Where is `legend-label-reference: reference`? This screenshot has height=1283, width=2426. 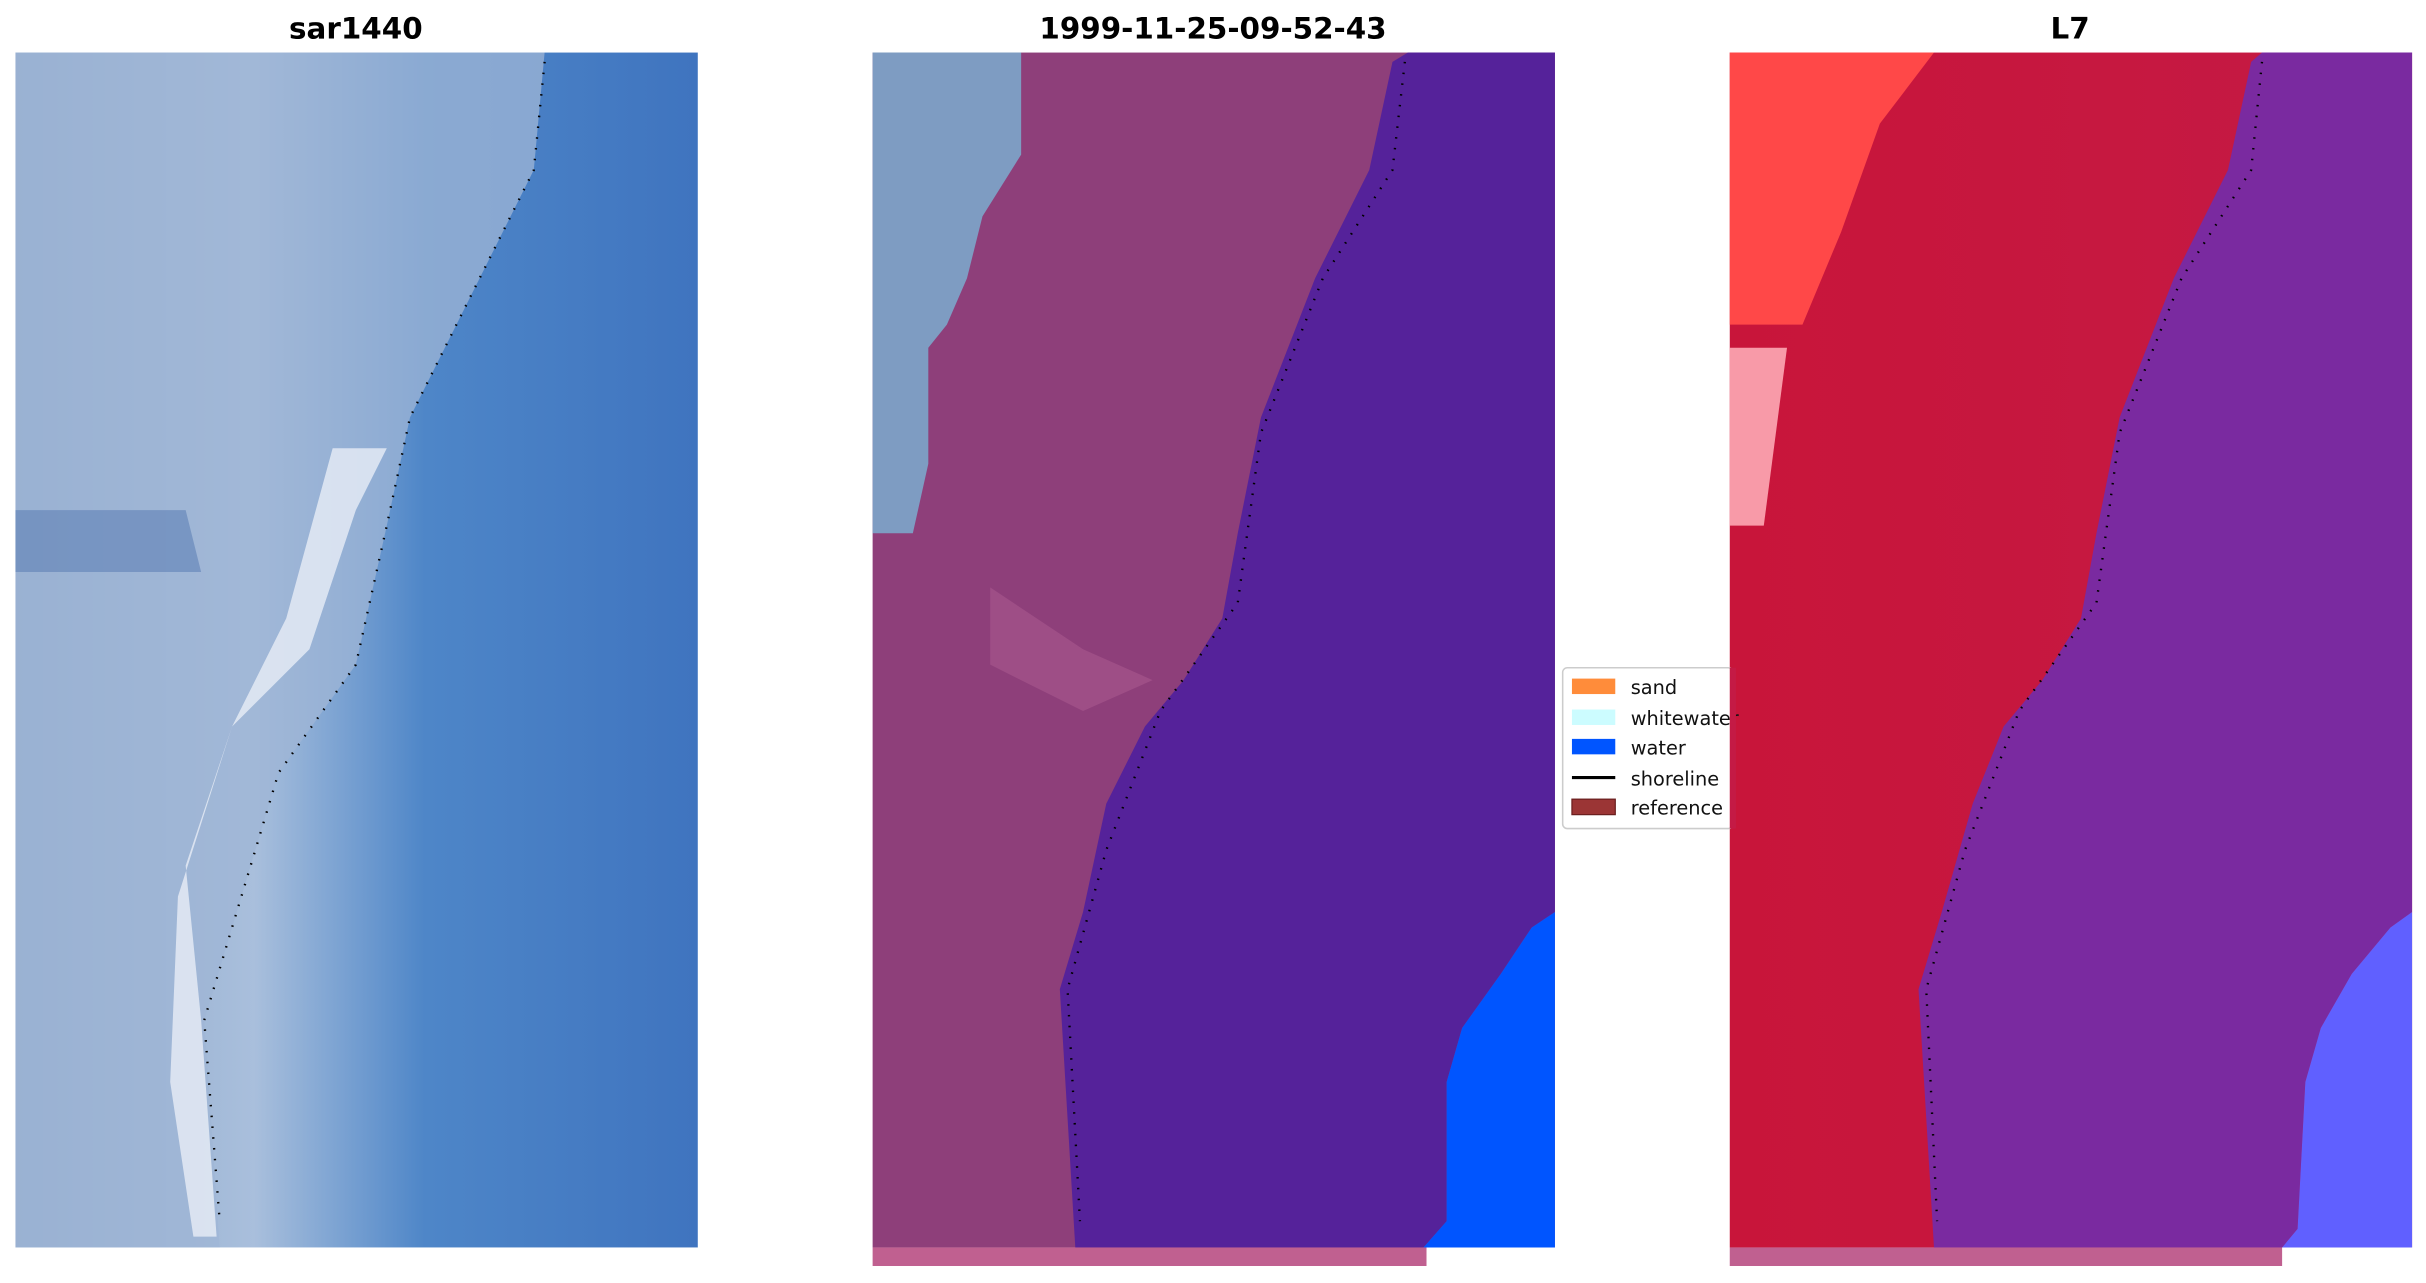
legend-label-reference: reference is located at coordinates (1677, 808).